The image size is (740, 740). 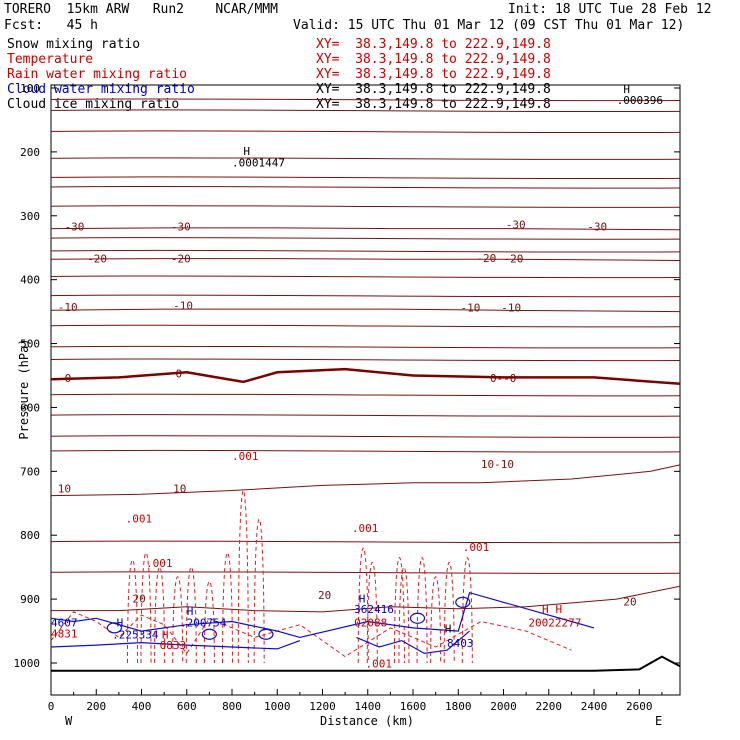 What do you see at coordinates (27, 663) in the screenshot?
I see `y-tick-label: 1000` at bounding box center [27, 663].